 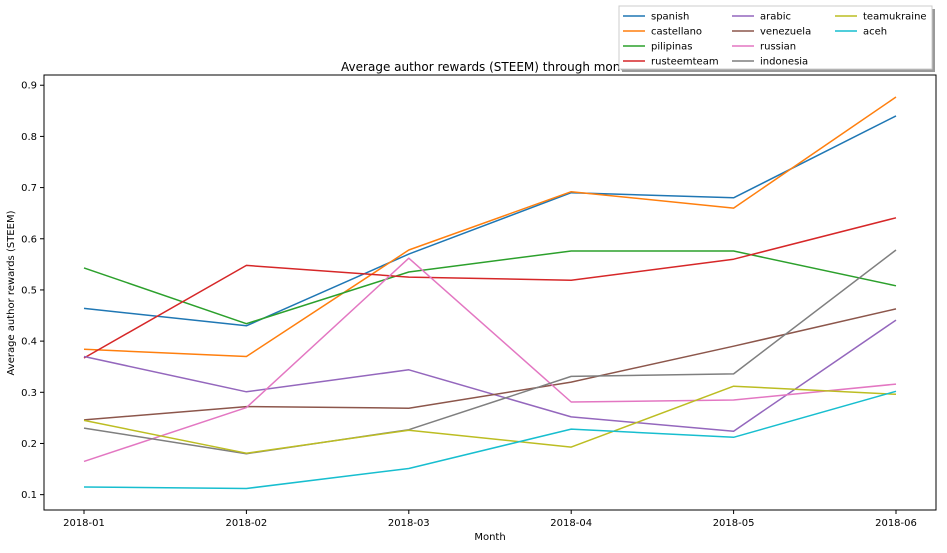 I want to click on legend-label-castellano: castellano, so click(x=676, y=32).